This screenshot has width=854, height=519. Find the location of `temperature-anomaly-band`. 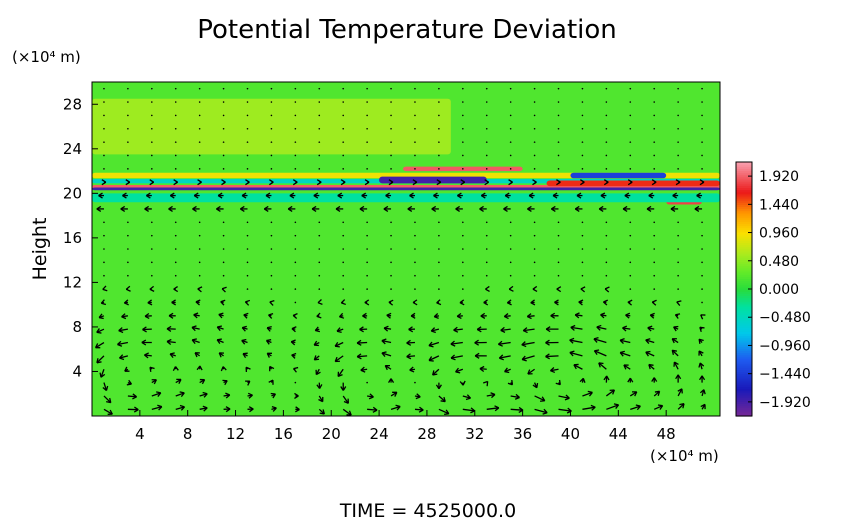

temperature-anomaly-band is located at coordinates (406, 175).